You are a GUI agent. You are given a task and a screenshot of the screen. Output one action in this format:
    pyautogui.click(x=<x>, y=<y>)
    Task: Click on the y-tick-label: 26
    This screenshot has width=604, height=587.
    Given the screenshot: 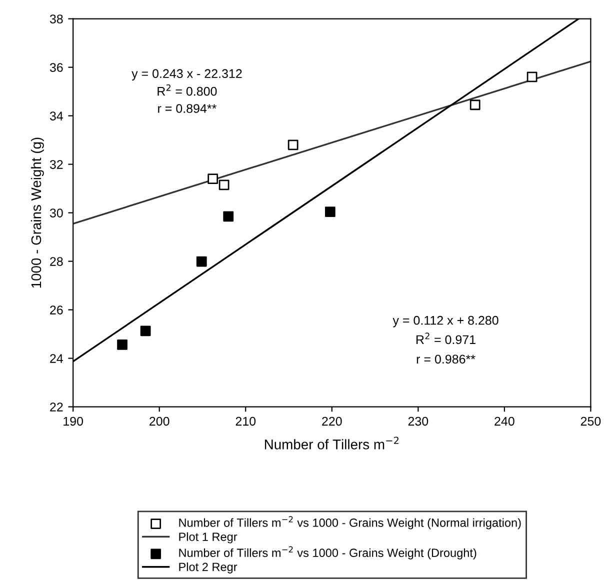 What is the action you would take?
    pyautogui.click(x=56, y=310)
    